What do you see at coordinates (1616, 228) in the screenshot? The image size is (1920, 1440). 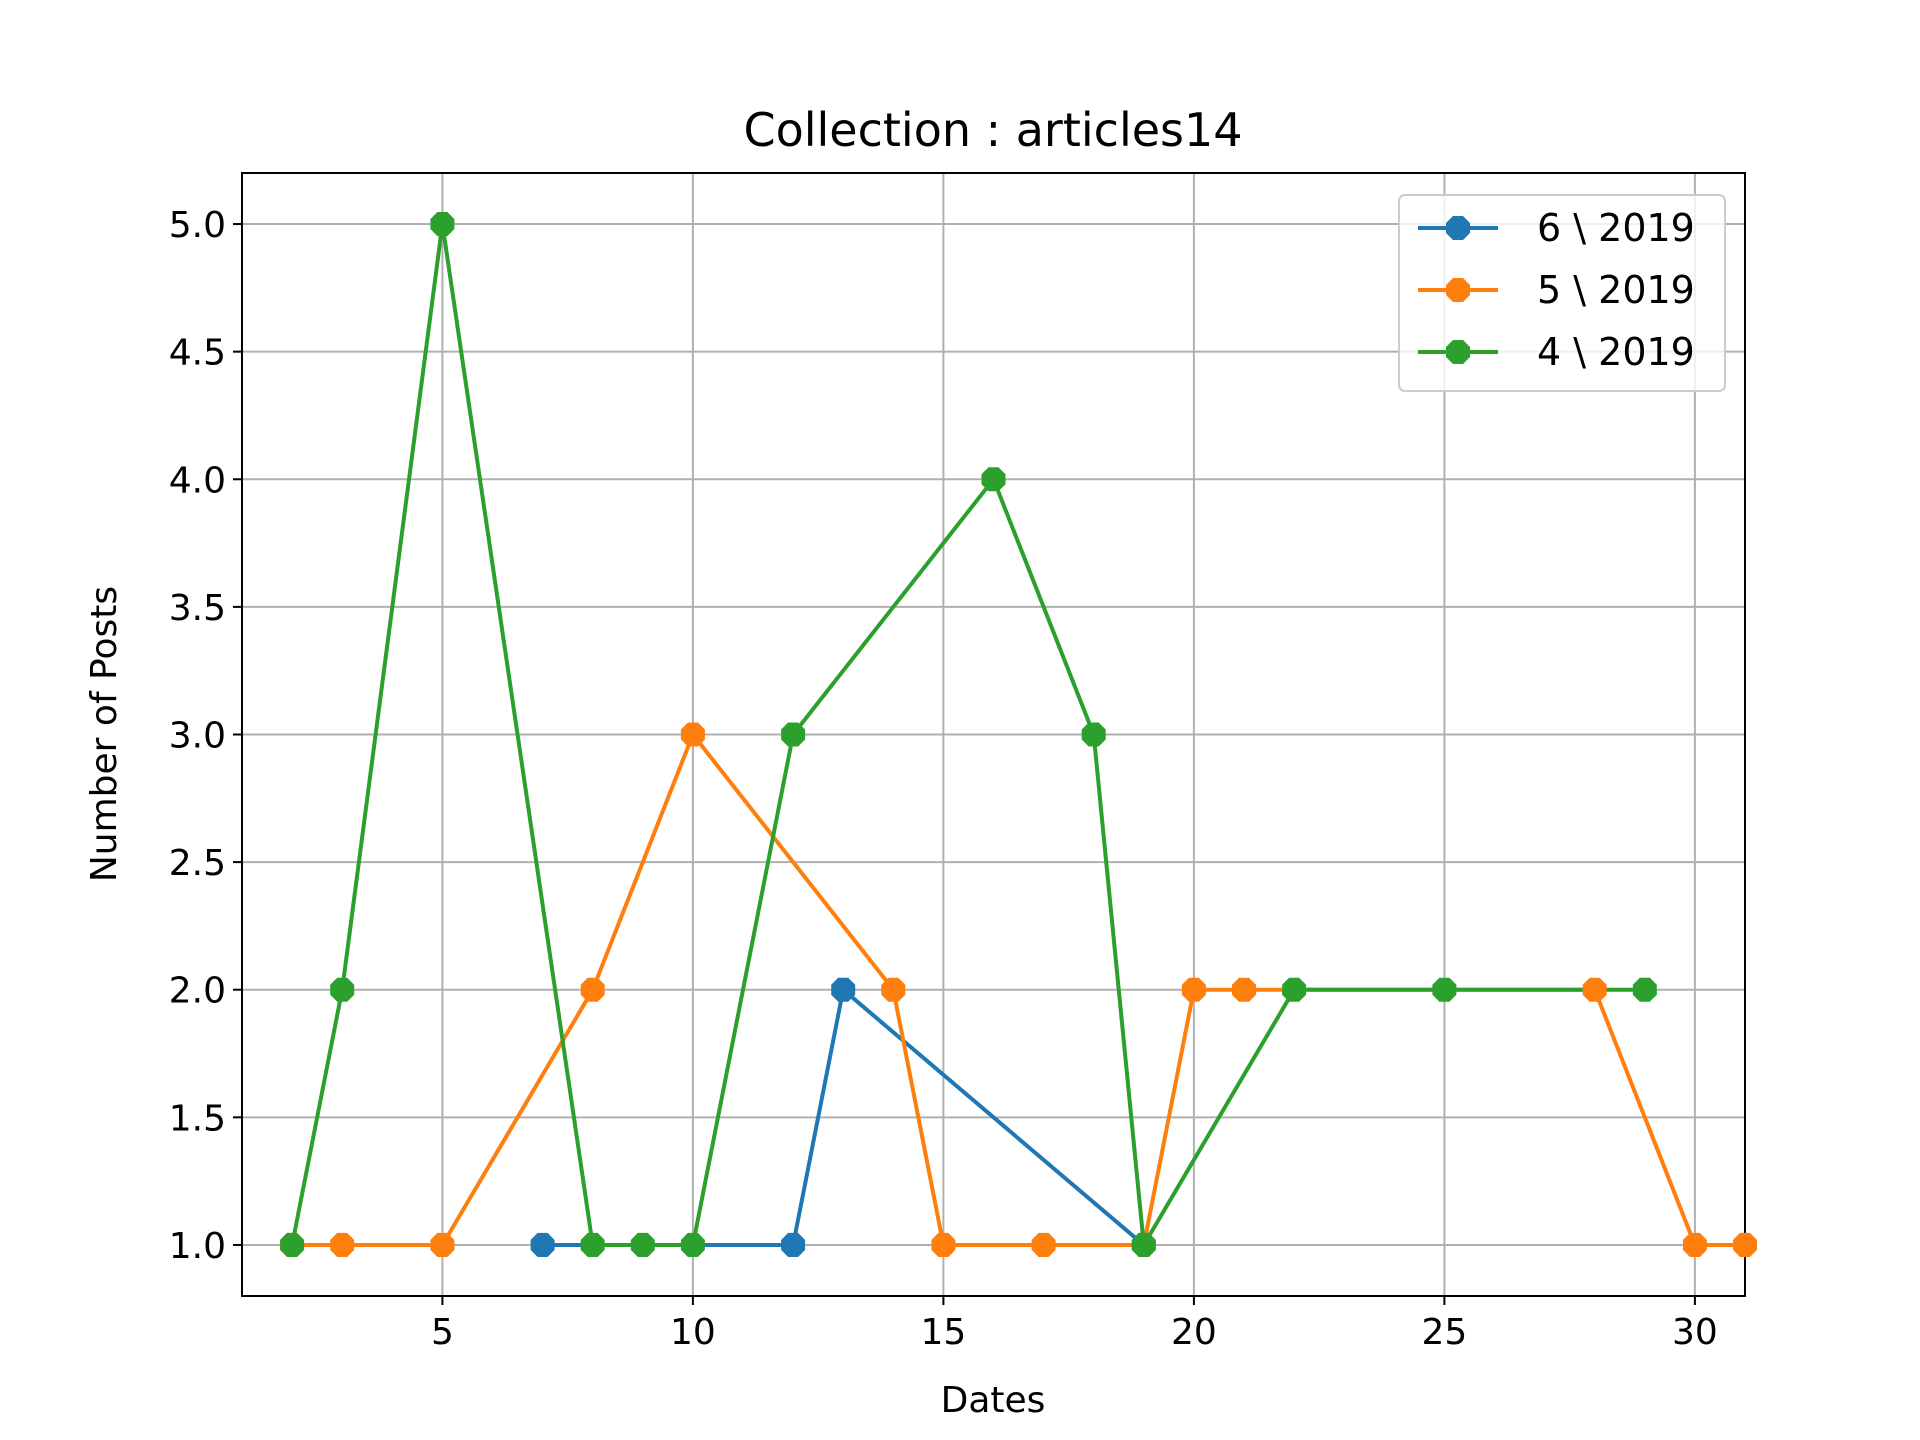 I see `legend-label-1: 6 \ 2019` at bounding box center [1616, 228].